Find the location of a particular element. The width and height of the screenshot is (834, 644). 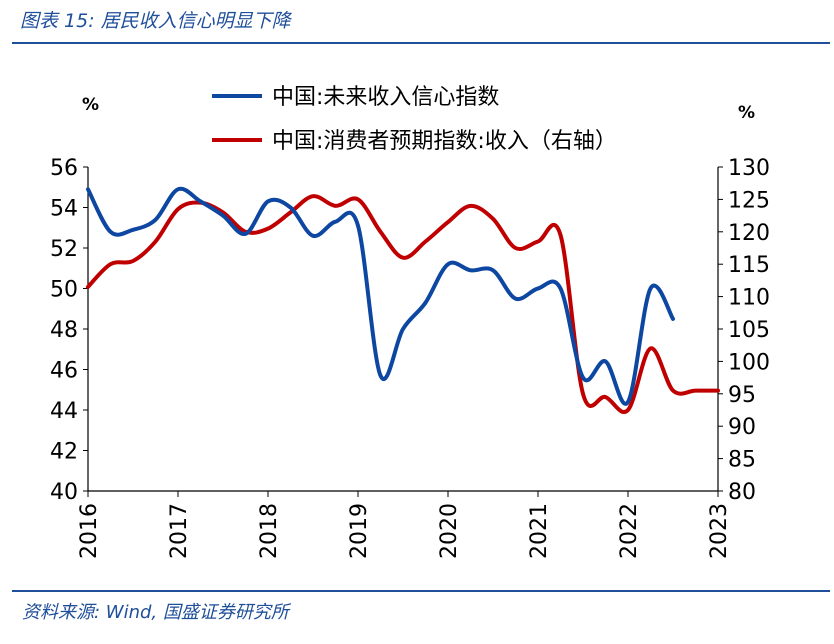

right-tick-label: 120 is located at coordinates (749, 233).